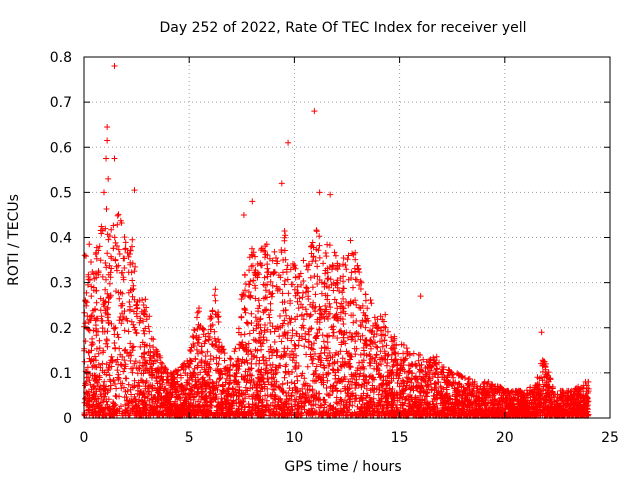  Describe the element at coordinates (294, 438) in the screenshot. I see `x-tick-label: 10` at that location.